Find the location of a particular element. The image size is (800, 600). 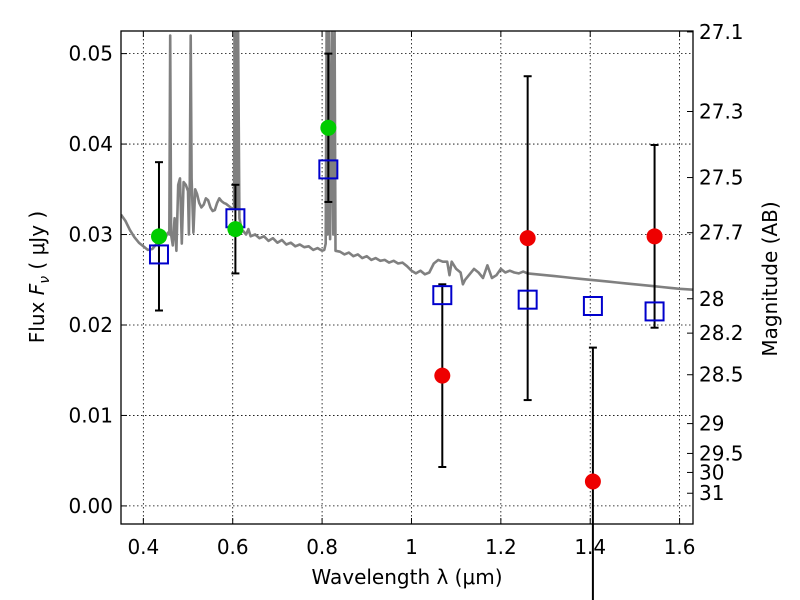

y-tick-label: 0.04 is located at coordinates (90, 144).